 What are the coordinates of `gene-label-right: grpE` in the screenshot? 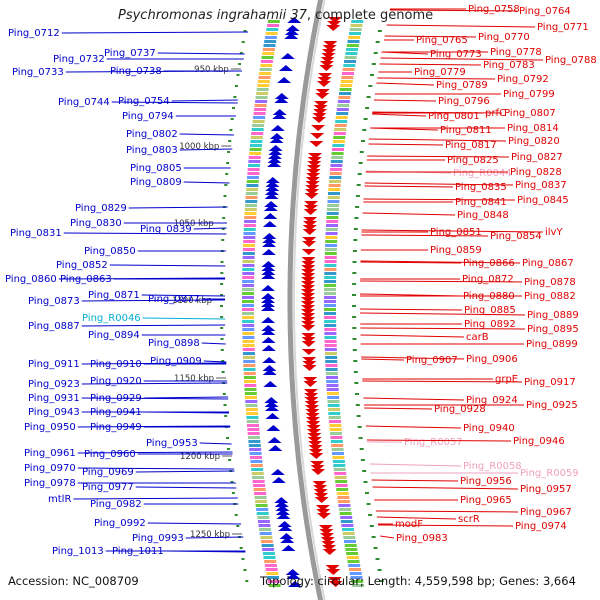 It's located at (506, 379).